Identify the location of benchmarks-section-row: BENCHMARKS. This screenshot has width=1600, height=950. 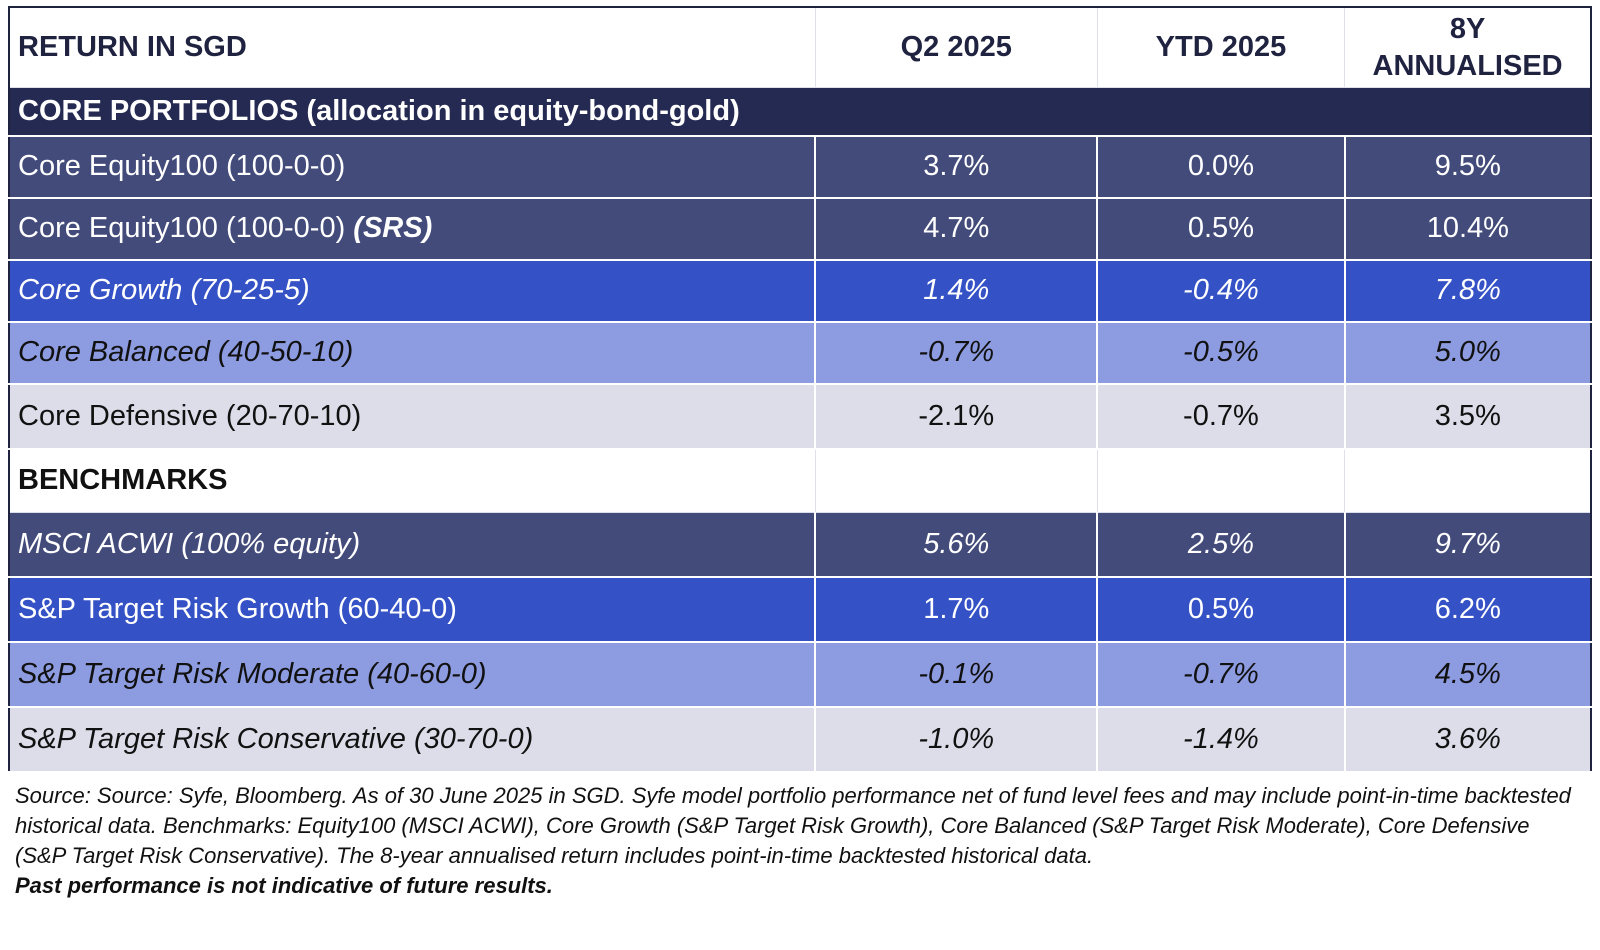
(800, 481).